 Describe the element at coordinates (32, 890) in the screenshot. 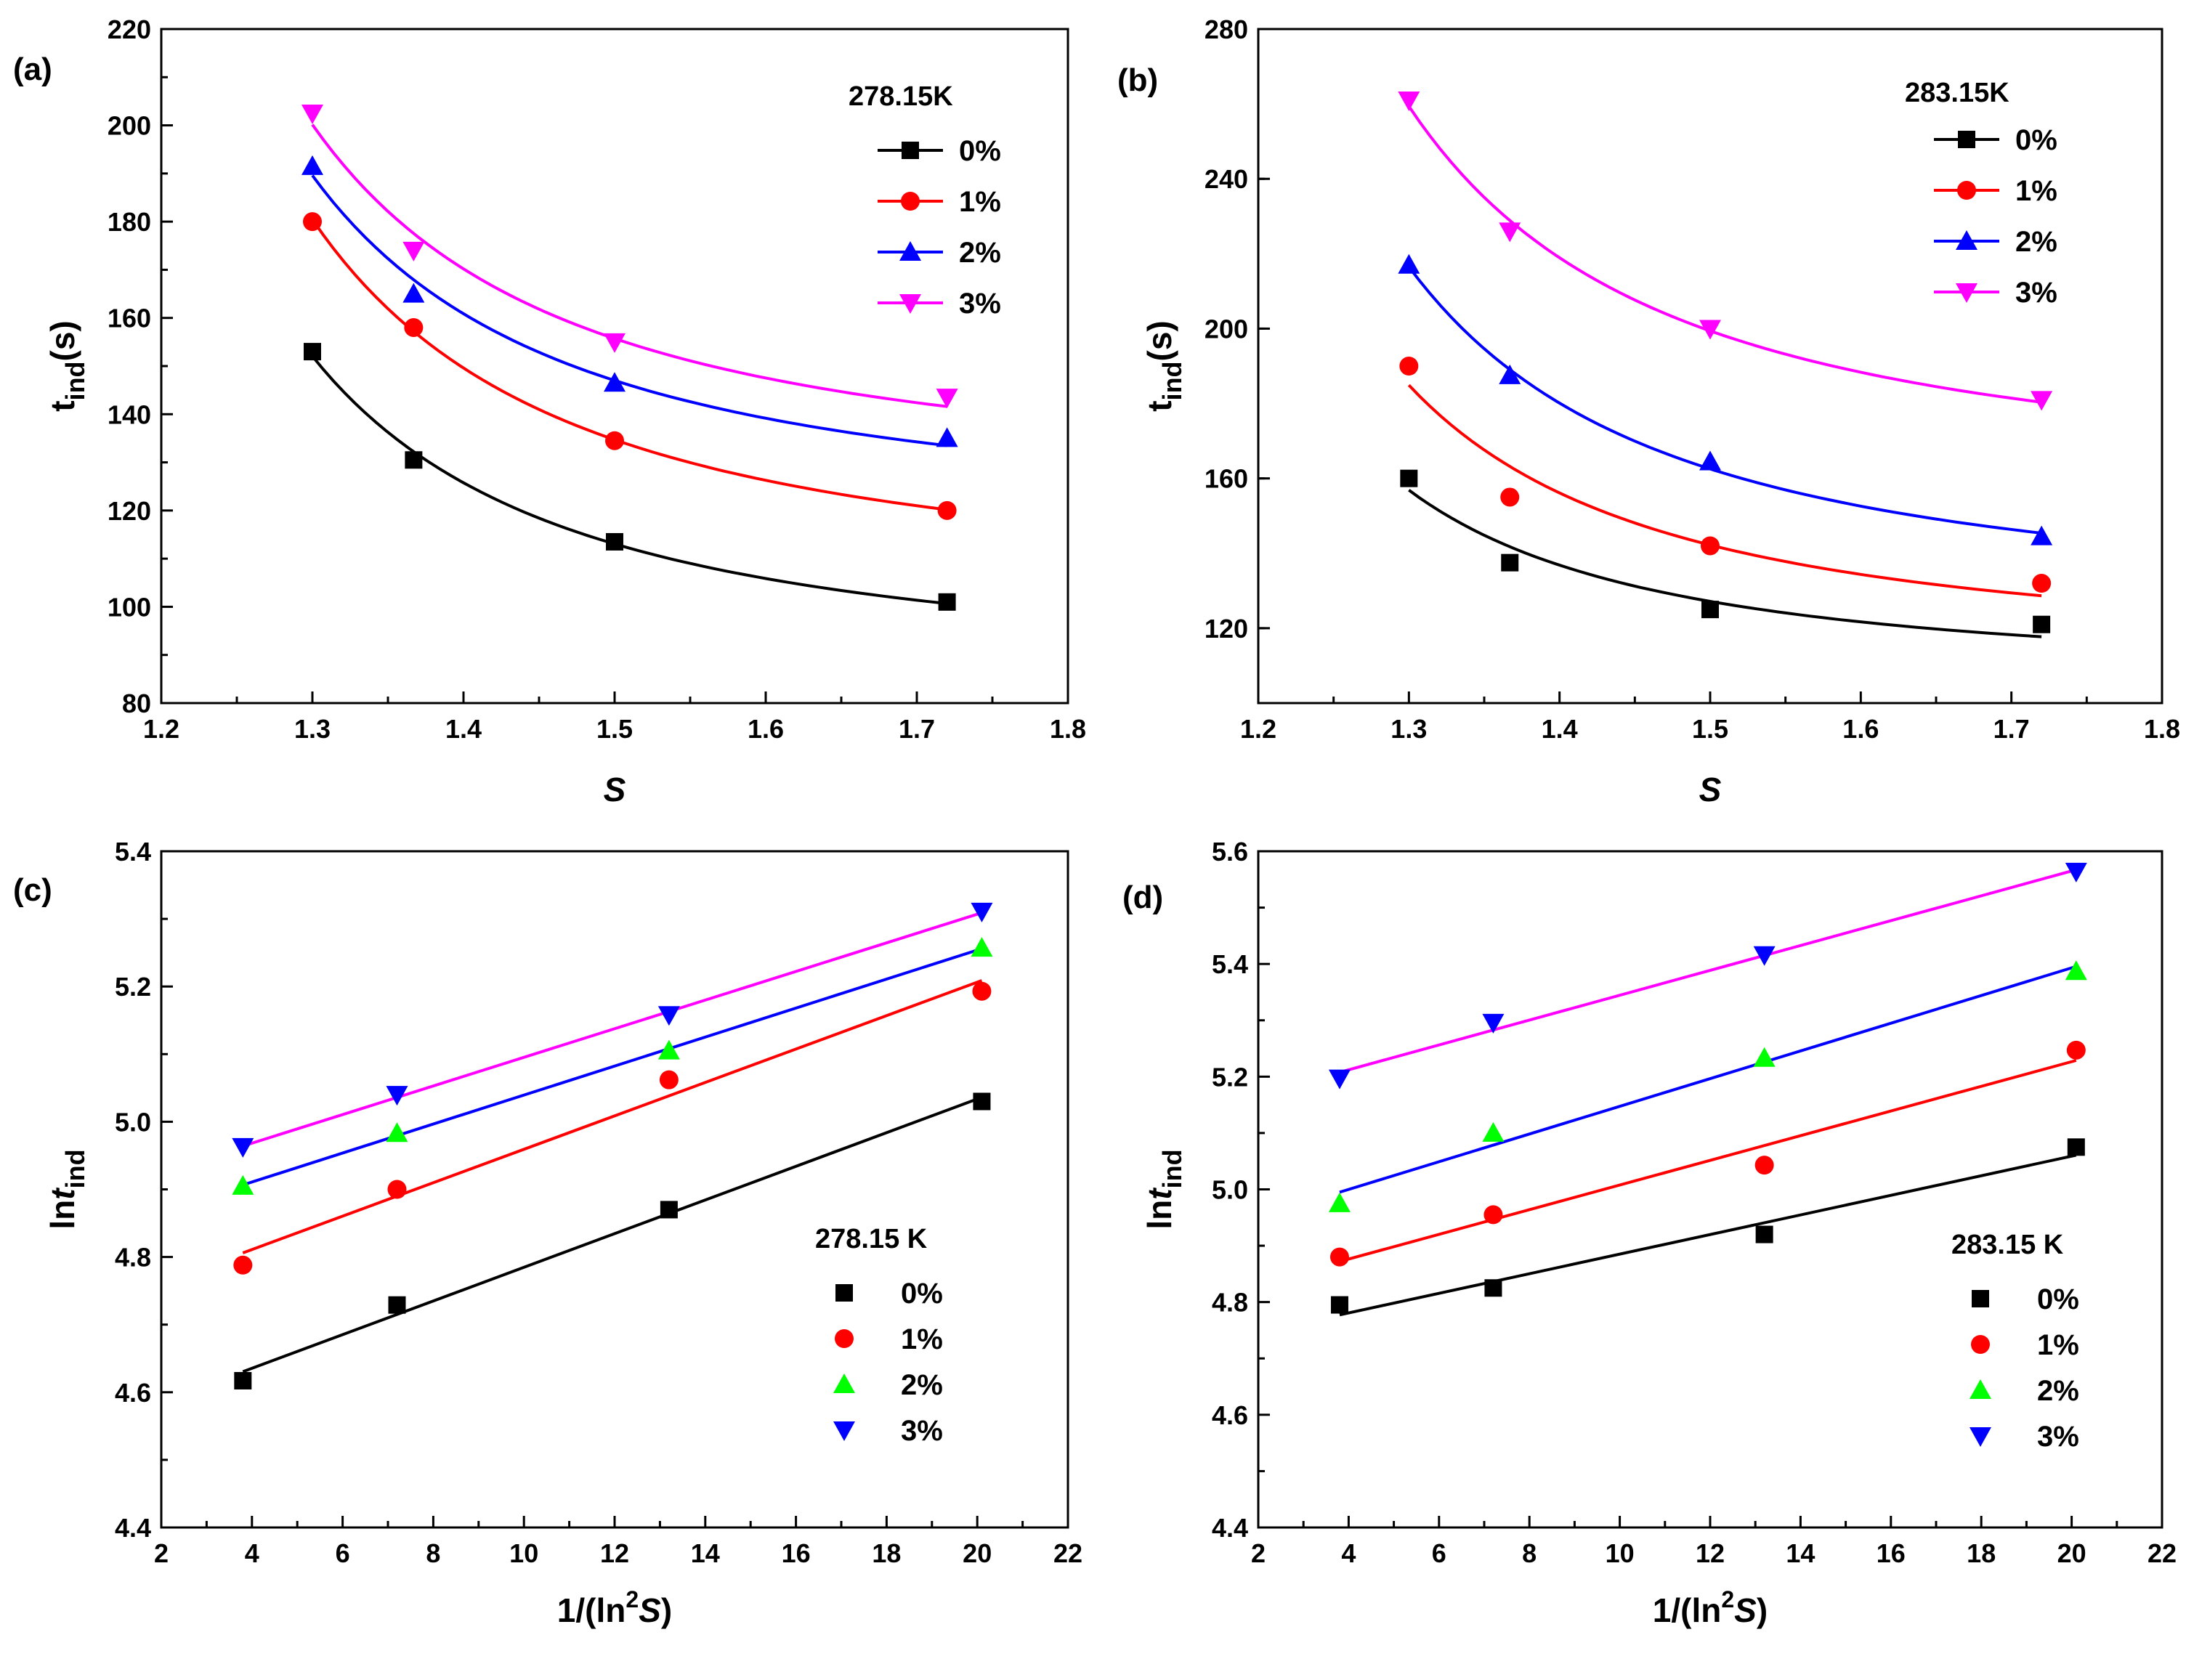

I see `panel-letter: (c)` at that location.